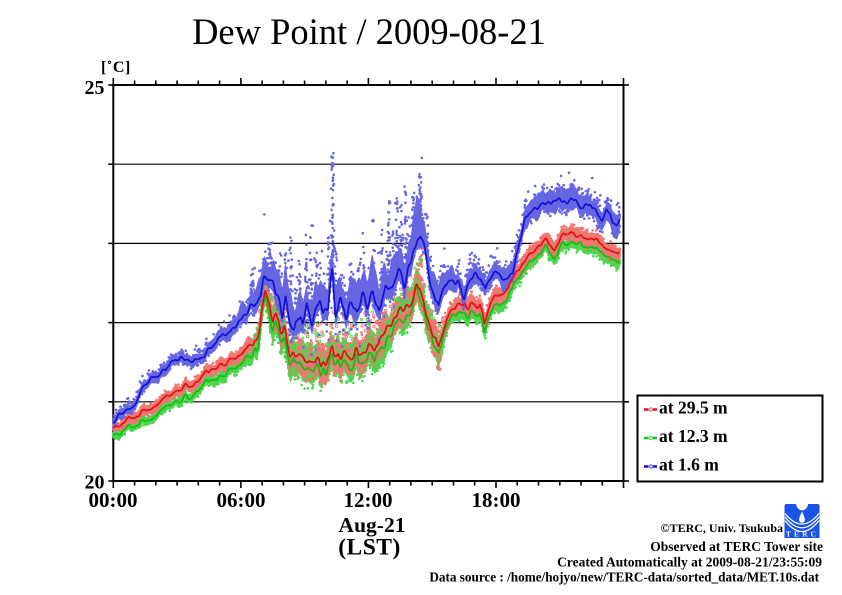 This screenshot has width=842, height=595. What do you see at coordinates (241, 500) in the screenshot?
I see `svg-text: 06:00` at bounding box center [241, 500].